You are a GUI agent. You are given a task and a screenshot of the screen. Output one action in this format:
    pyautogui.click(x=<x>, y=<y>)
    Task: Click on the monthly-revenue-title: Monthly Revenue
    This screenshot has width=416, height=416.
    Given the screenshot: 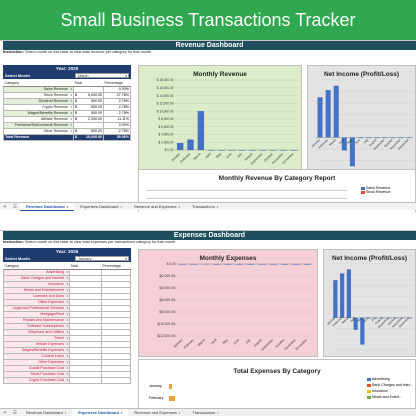 What is the action you would take?
    pyautogui.click(x=220, y=74)
    